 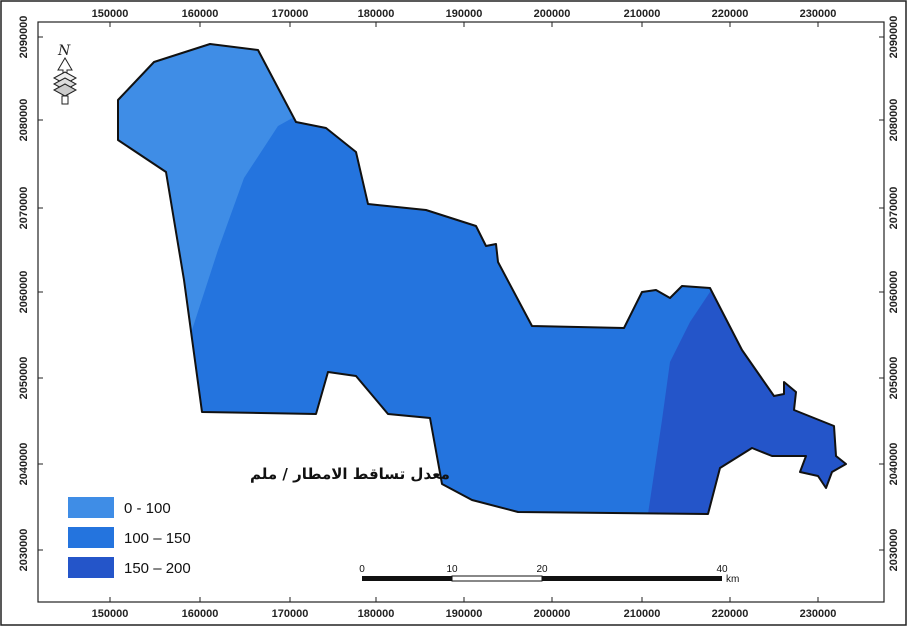 I want to click on scale-bar: 0 10 20 40 km, so click(x=549, y=574).